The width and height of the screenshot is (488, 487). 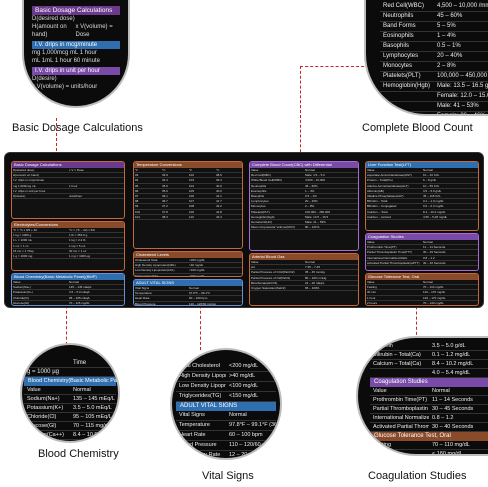 What do you see at coordinates (191, 216) in the screenshot?
I see `table-cell: 110` at bounding box center [191, 216].